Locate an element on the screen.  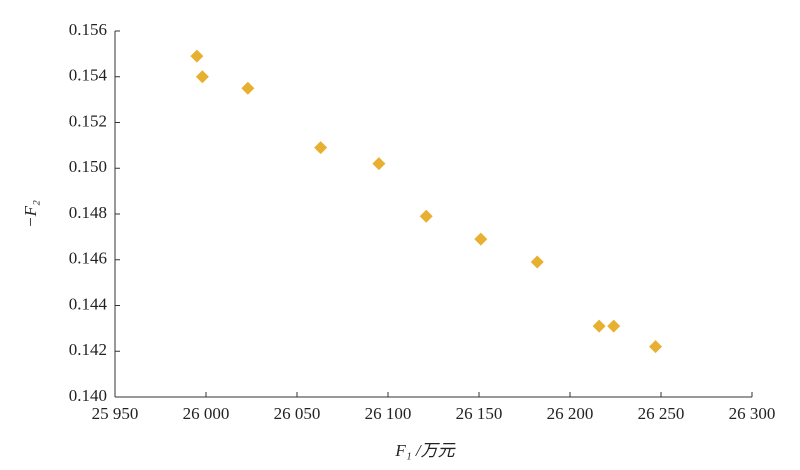
y-tick-label: 0.142 is located at coordinates (88, 349).